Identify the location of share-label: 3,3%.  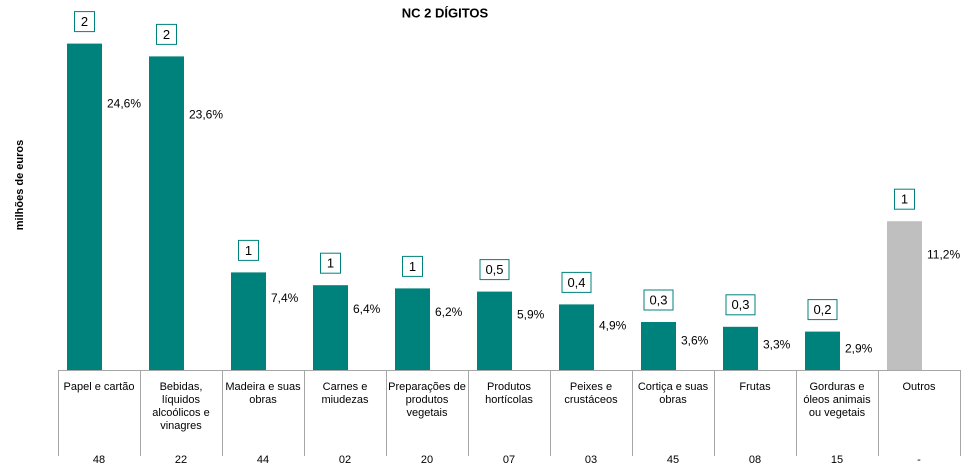
(777, 344).